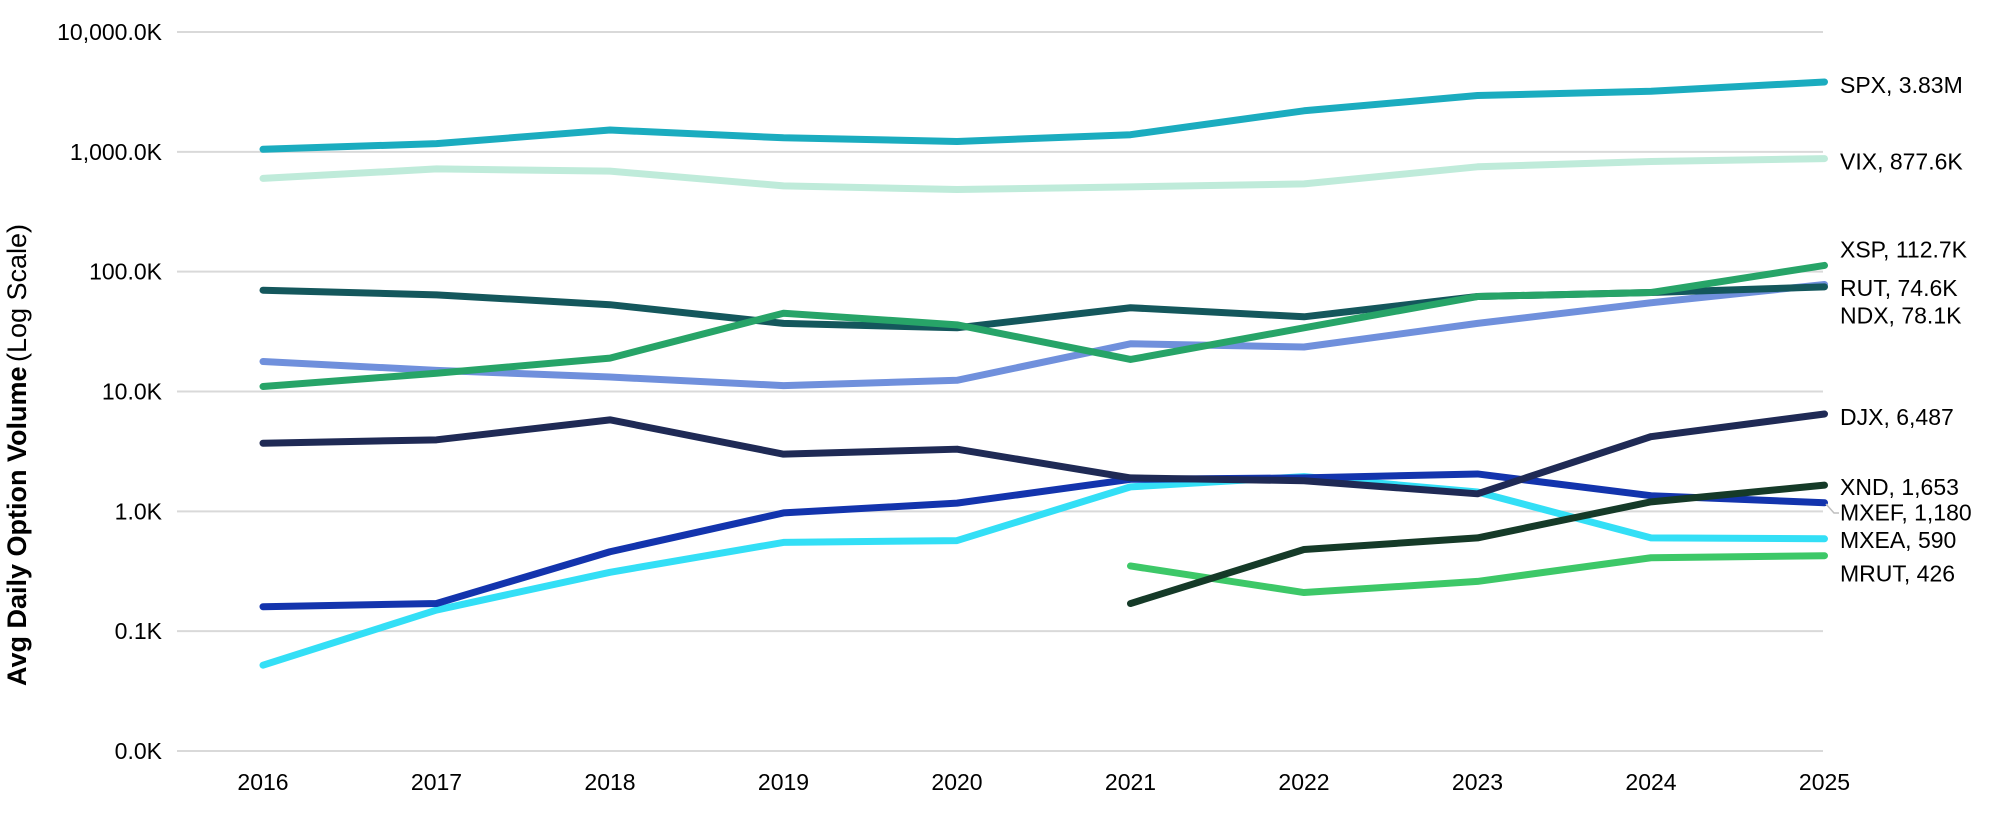 This screenshot has width=2002, height=826. I want to click on series-end-label-mxea: MXEA, 590, so click(1898, 540).